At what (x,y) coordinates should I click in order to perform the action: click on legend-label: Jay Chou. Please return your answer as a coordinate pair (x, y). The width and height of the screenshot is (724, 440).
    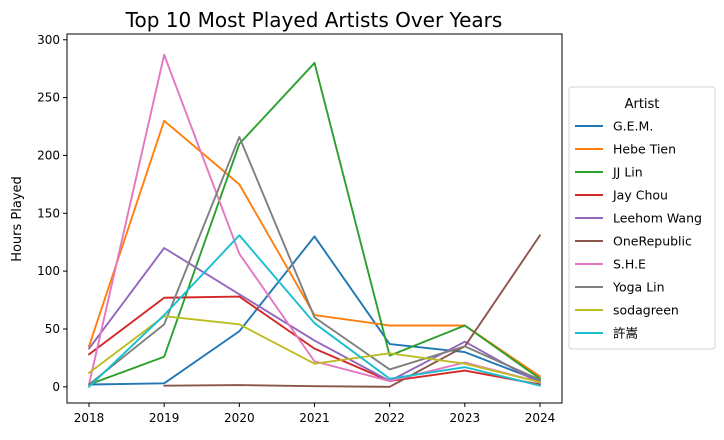
    Looking at the image, I should click on (640, 195).